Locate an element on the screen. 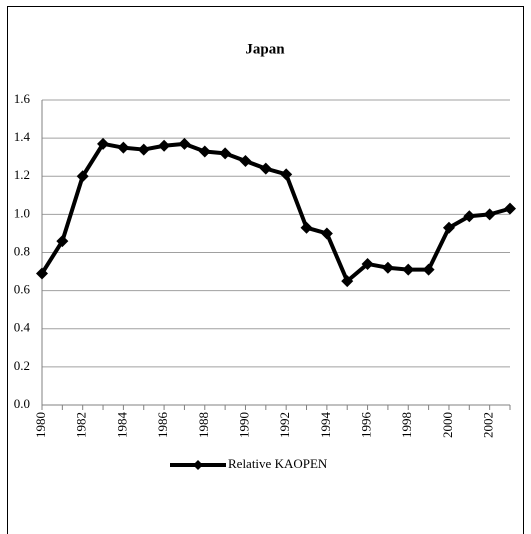 This screenshot has height=534, width=531. x-tick-label: 1996 is located at coordinates (366, 425).